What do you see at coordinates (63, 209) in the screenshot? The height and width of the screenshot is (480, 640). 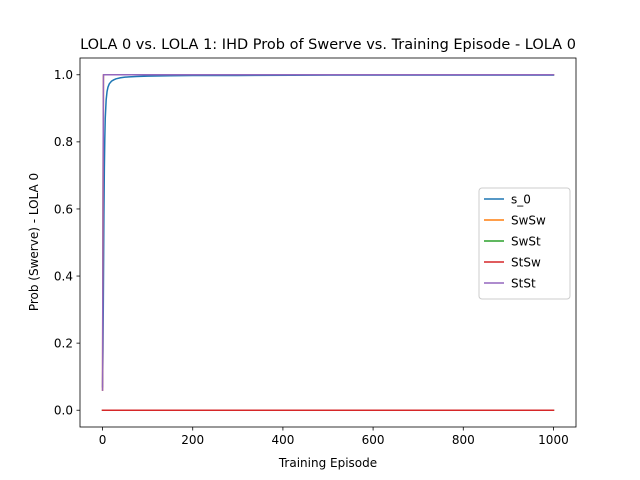 I see `y-tick-label: 0.6` at bounding box center [63, 209].